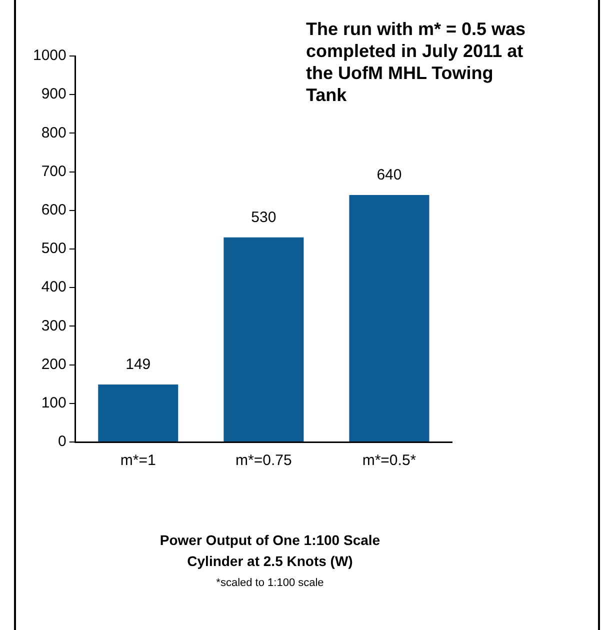 The width and height of the screenshot is (602, 630). I want to click on text: *scaled to 1:100 scale, so click(270, 583).